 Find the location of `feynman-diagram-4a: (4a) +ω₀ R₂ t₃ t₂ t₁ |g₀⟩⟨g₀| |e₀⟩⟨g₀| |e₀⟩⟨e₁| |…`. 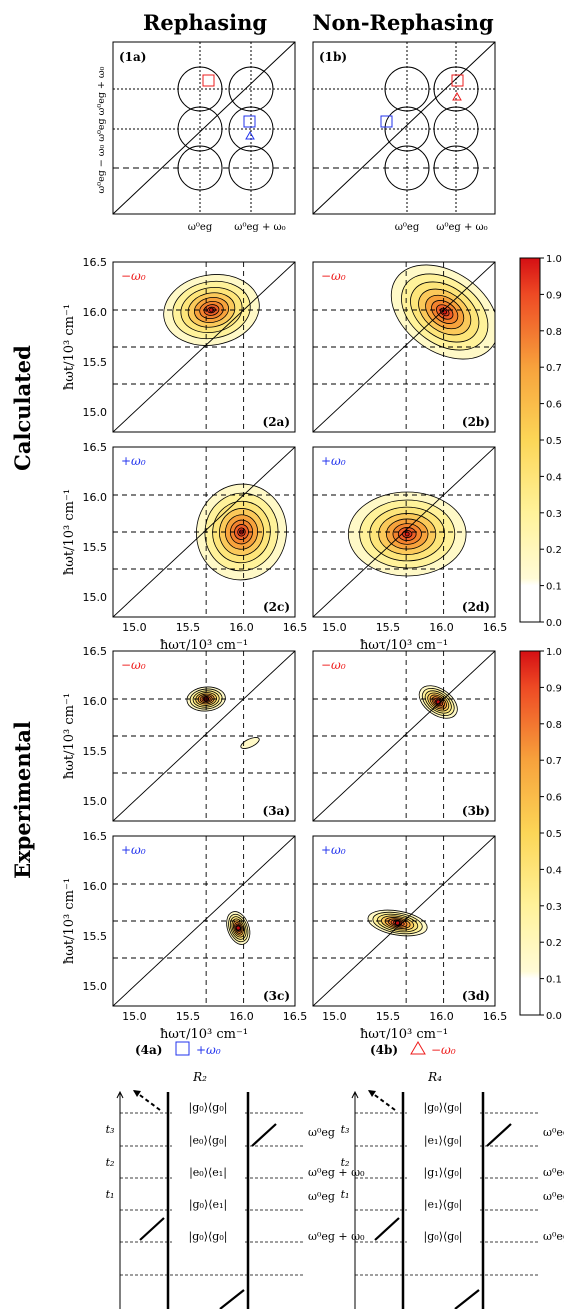

feynman-diagram-4a: (4a) +ω₀ R₂ t₃ t₂ t₁ |g₀⟩⟨g₀| |e₀⟩⟨g₀| |e₀⟩⟨e₁| |… is located at coordinates (235, 1175).